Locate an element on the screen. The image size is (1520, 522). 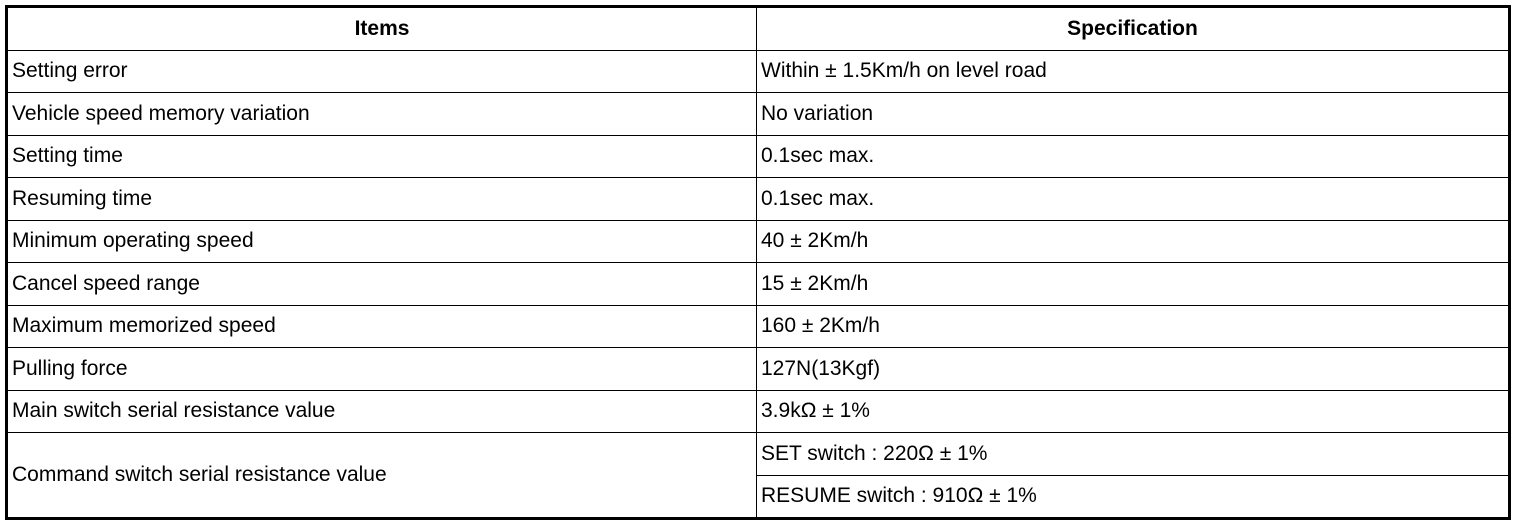
item-cell: Setting time is located at coordinates (381, 156).